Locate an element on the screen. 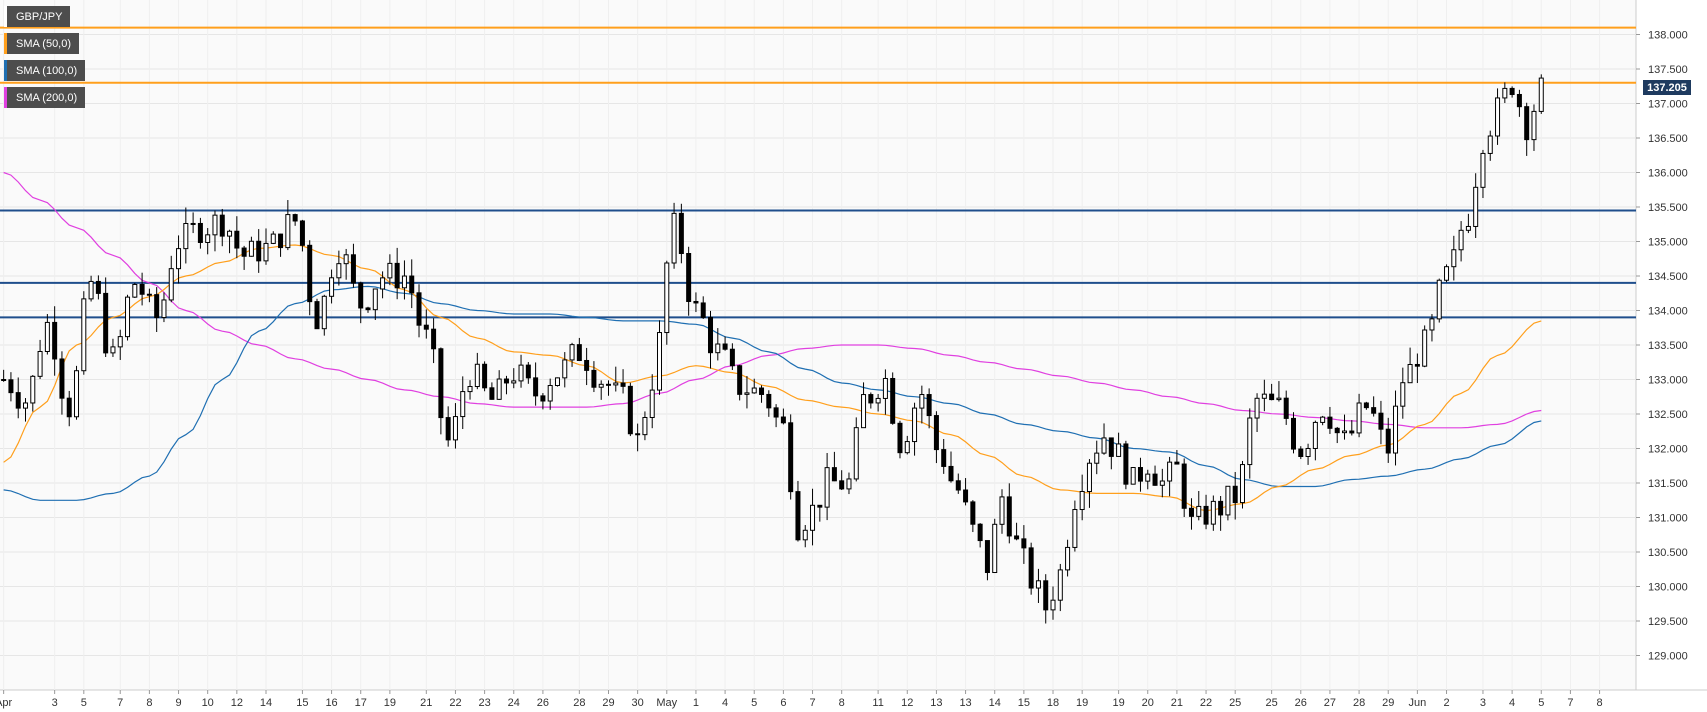 This screenshot has height=712, width=1707. x-tick-label: 23 is located at coordinates (484, 703).